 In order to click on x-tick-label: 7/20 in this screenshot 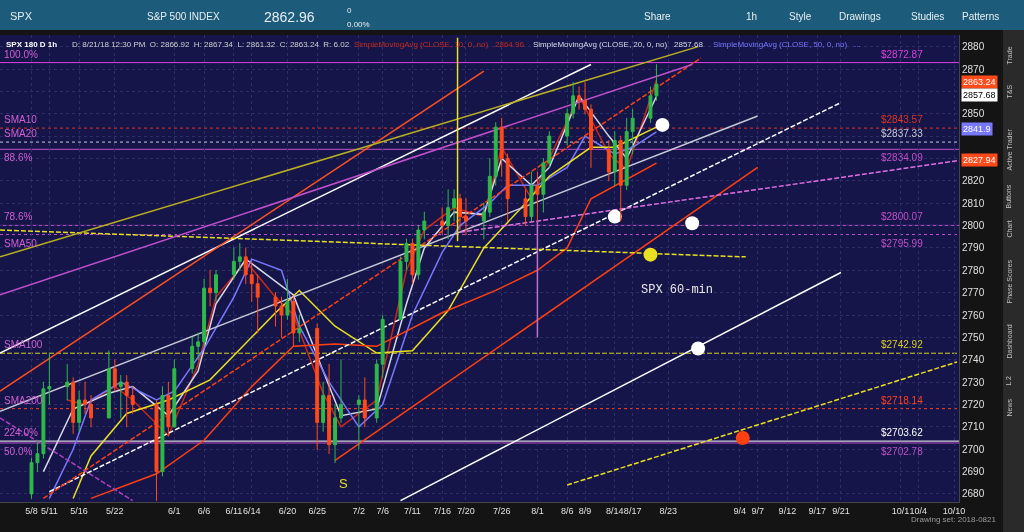, I will do `click(466, 510)`.